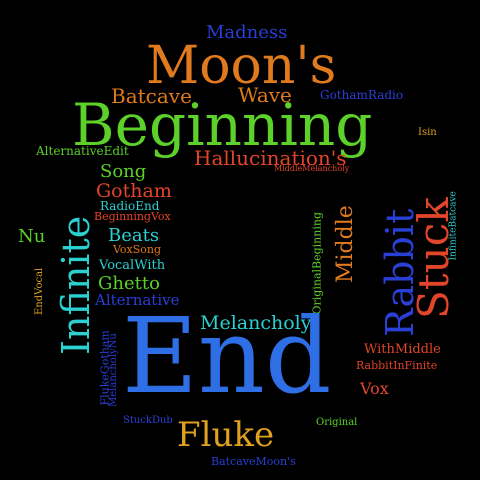 This screenshot has height=480, width=480. I want to click on word-endvocal: EndVocal, so click(39, 291).